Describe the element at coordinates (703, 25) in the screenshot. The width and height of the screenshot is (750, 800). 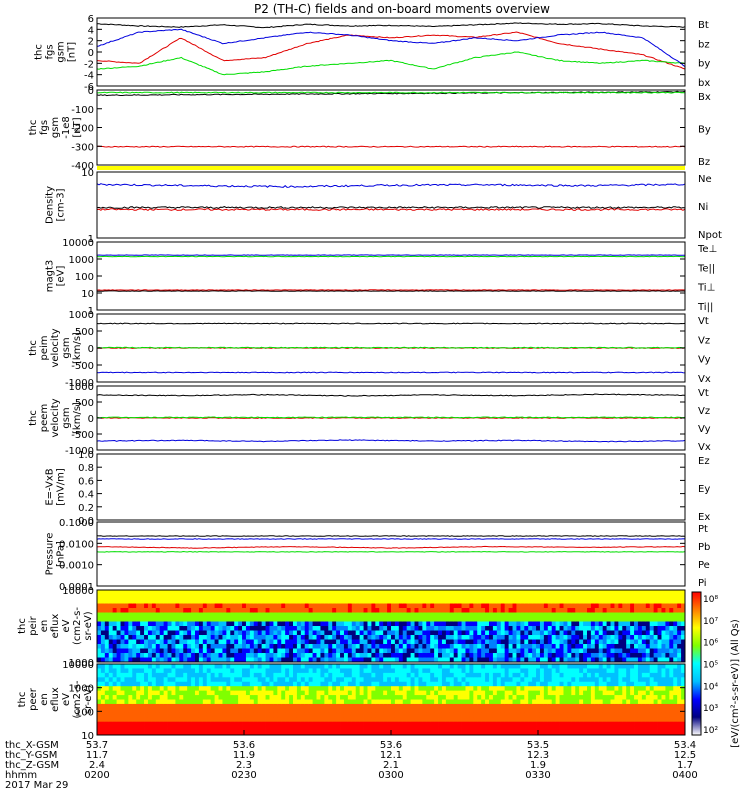
I see `legend-Bt: Bt` at that location.